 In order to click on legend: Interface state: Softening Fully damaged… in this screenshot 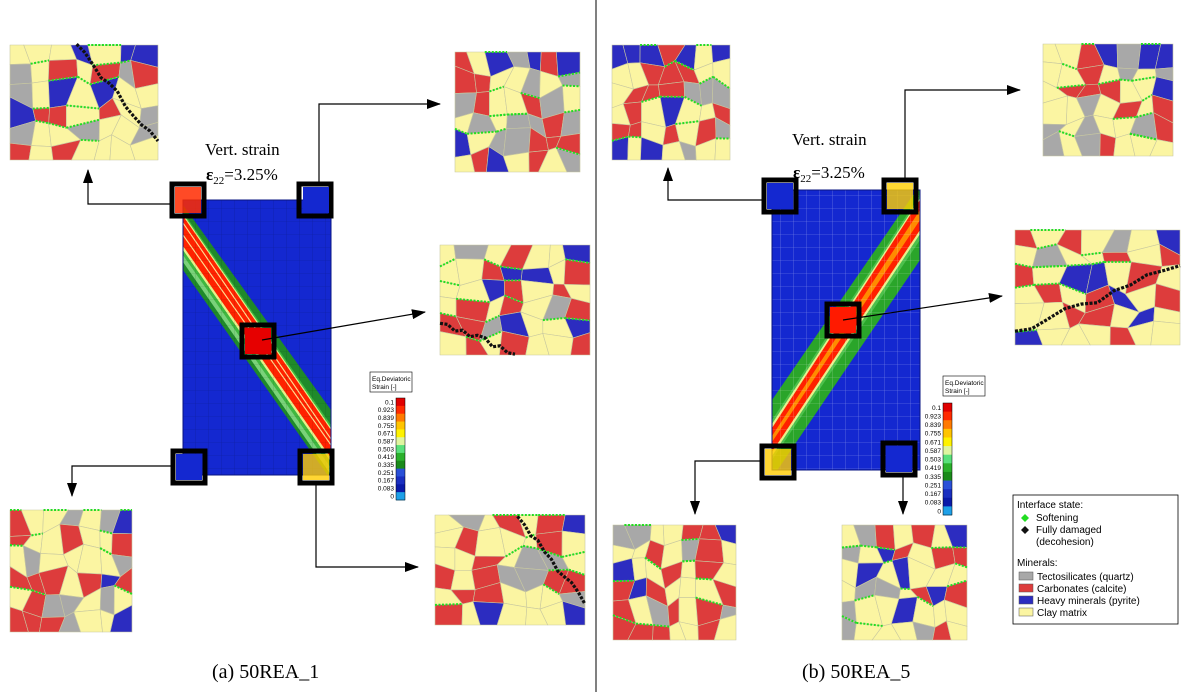, I will do `click(1095, 559)`.